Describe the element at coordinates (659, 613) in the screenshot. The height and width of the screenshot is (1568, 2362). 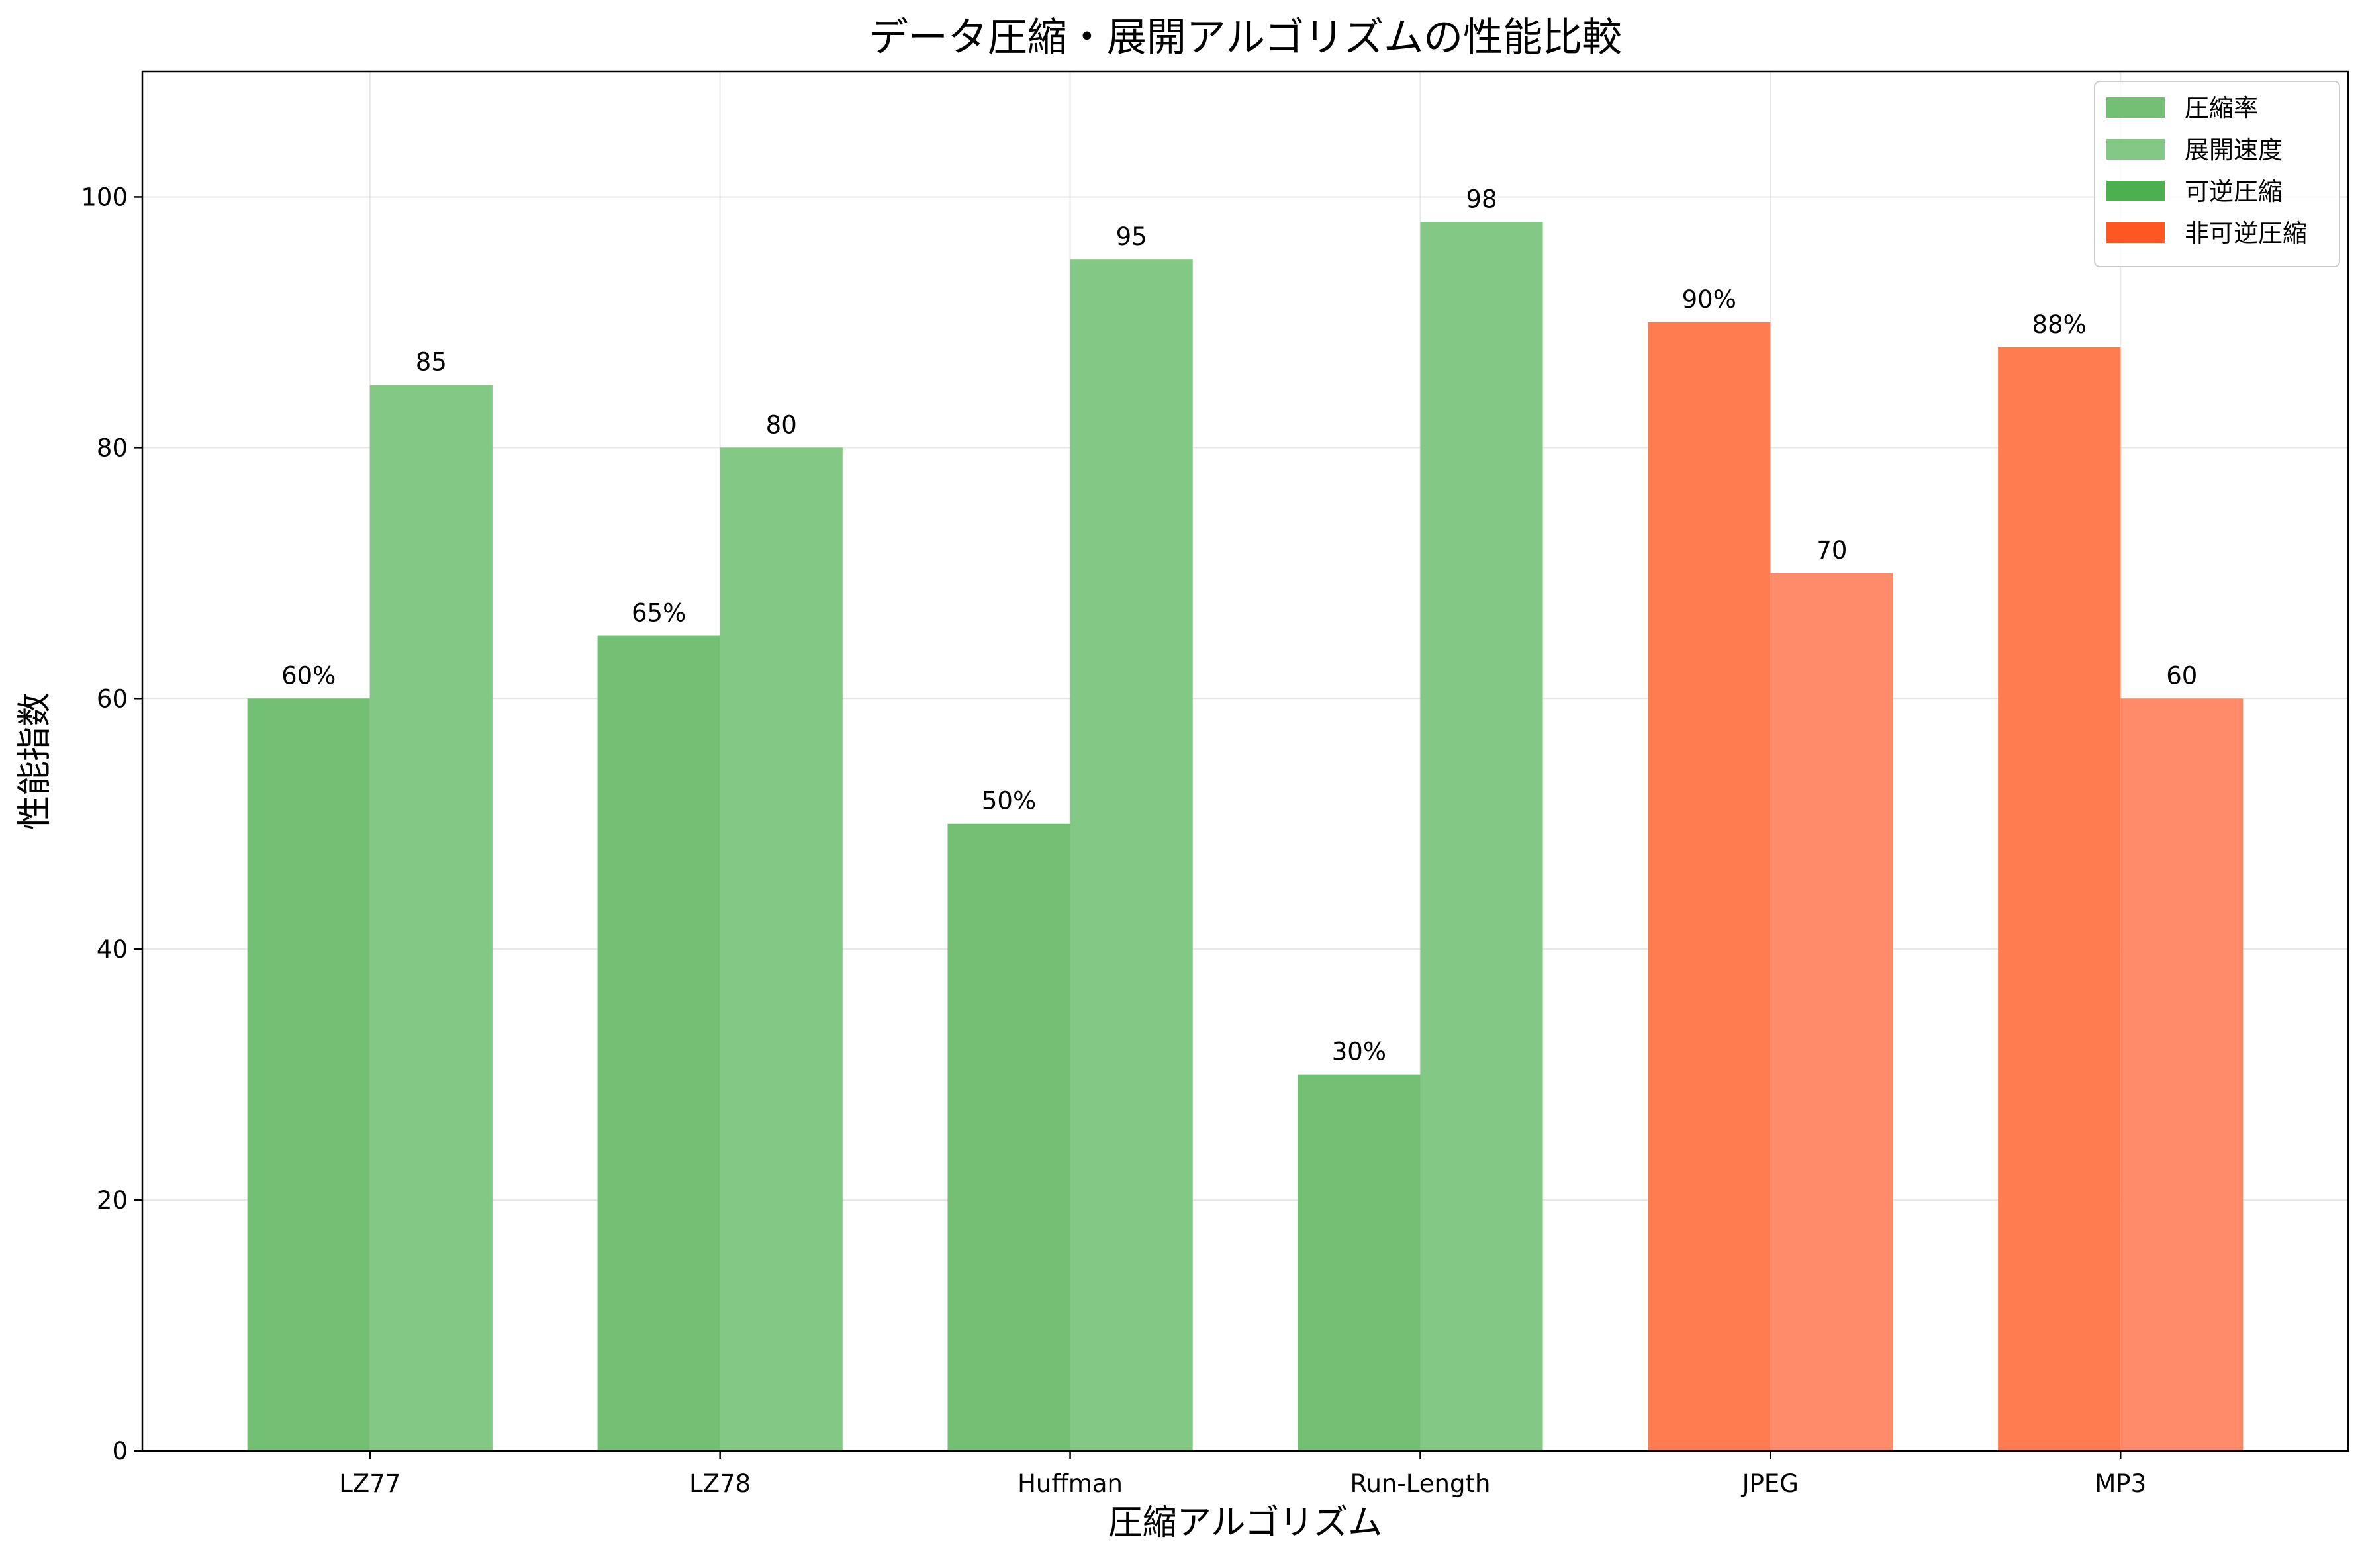
I see `bar-value-label: 65%` at that location.